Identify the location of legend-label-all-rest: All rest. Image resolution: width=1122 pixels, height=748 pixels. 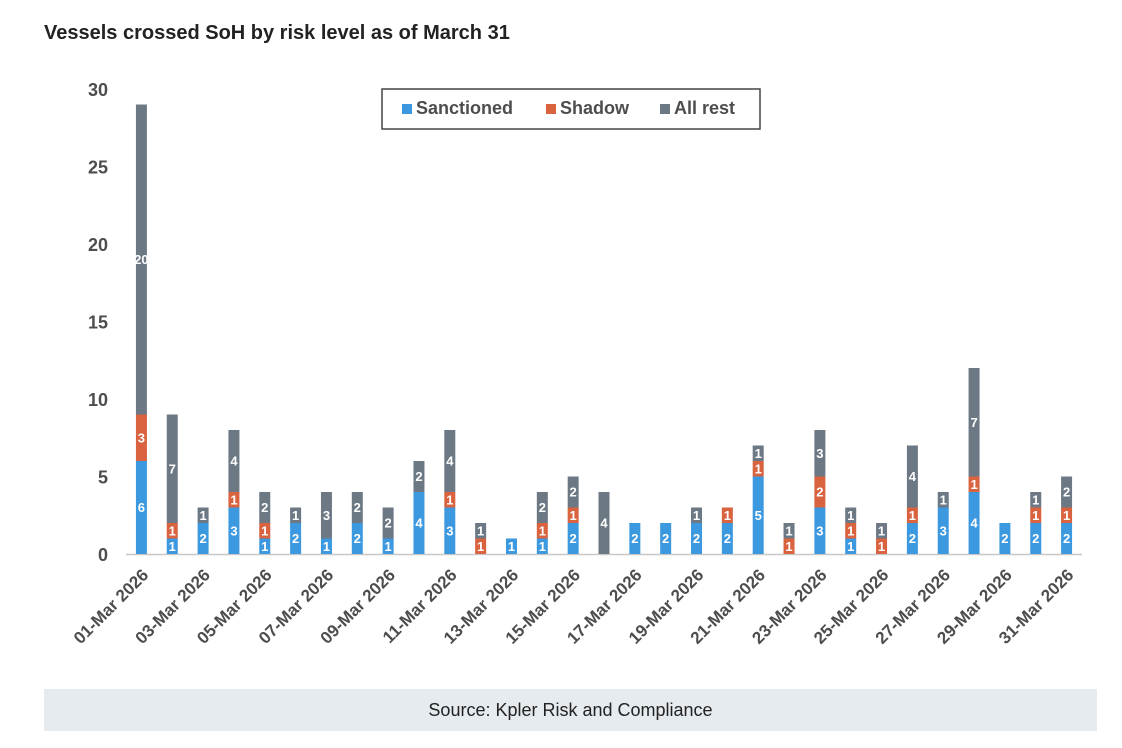
(704, 108).